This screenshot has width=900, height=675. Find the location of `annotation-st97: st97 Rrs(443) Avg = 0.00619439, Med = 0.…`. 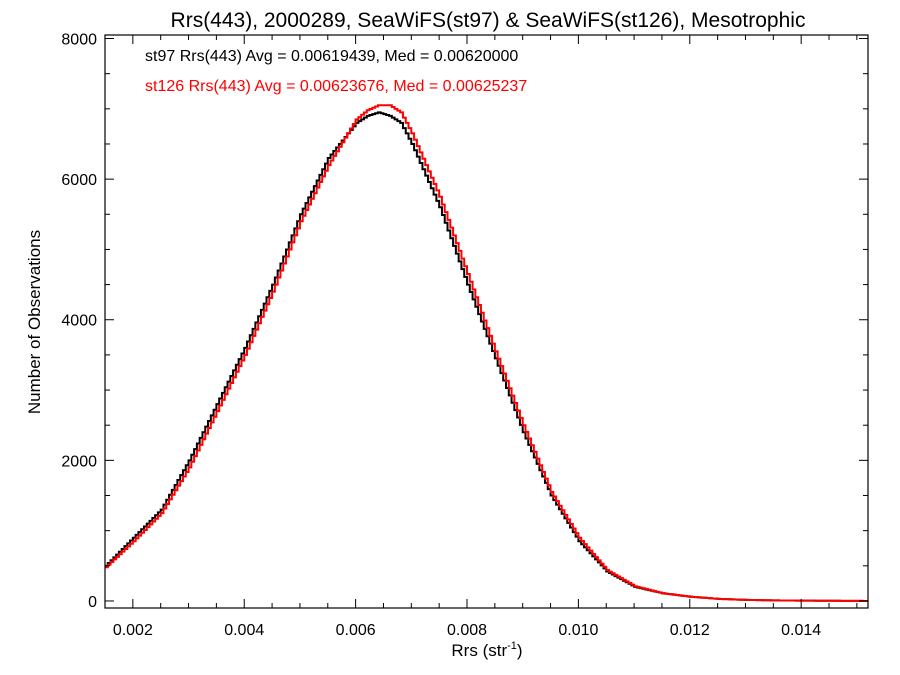

annotation-st97: st97 Rrs(443) Avg = 0.00619439, Med = 0.… is located at coordinates (331, 56).